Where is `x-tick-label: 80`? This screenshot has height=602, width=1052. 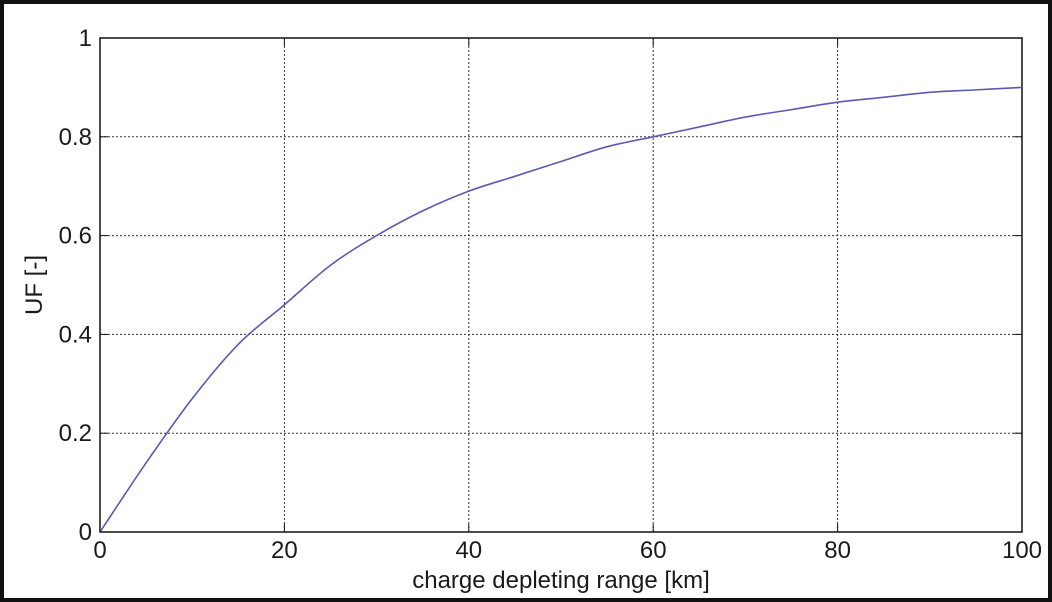 x-tick-label: 80 is located at coordinates (837, 550).